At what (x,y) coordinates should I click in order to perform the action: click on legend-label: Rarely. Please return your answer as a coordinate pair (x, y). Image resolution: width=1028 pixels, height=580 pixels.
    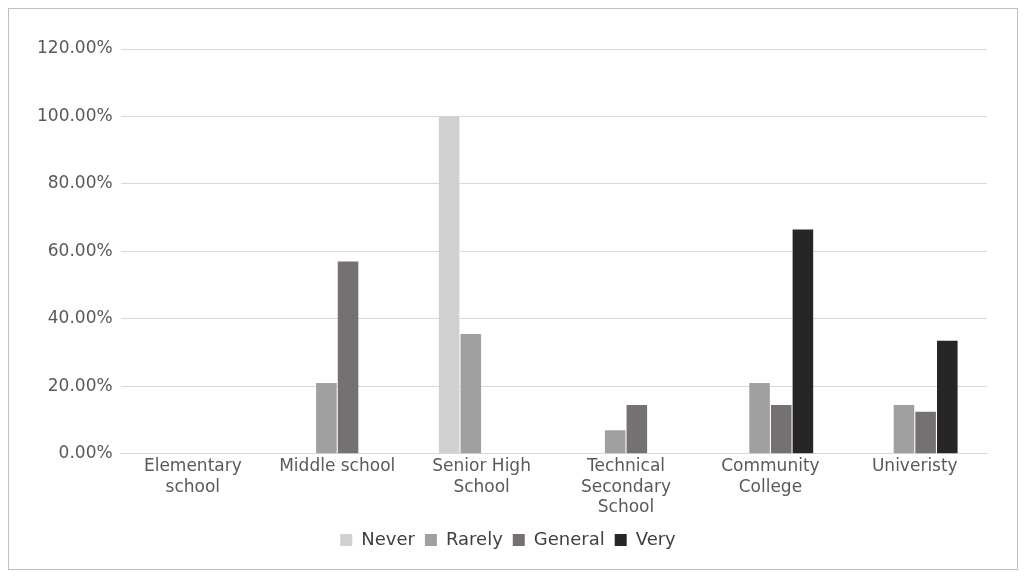
    Looking at the image, I should click on (474, 538).